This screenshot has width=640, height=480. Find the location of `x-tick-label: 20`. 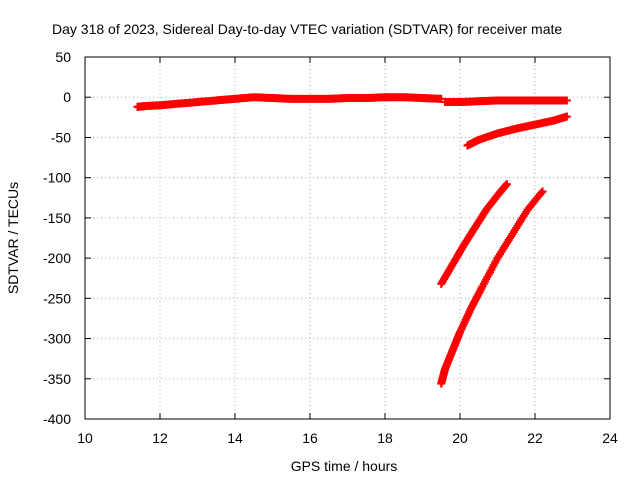

x-tick-label: 20 is located at coordinates (460, 438).